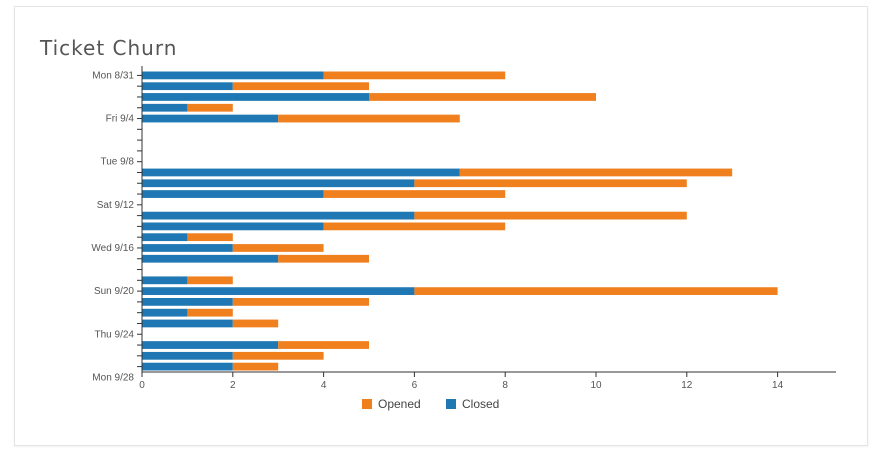 The width and height of the screenshot is (878, 455). Describe the element at coordinates (480, 404) in the screenshot. I see `closed-legend-label: Closed` at that location.